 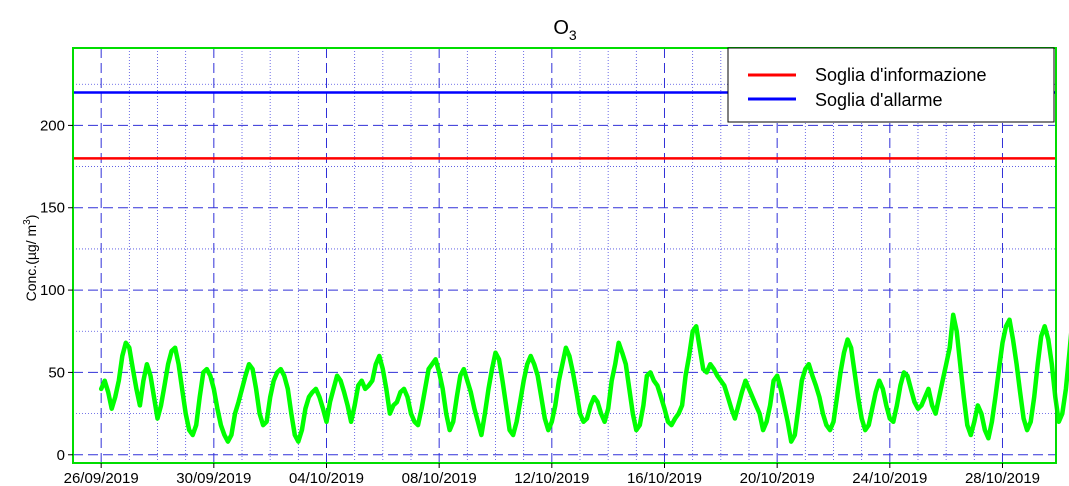 I want to click on y-tick-label: 0, so click(x=61, y=455).